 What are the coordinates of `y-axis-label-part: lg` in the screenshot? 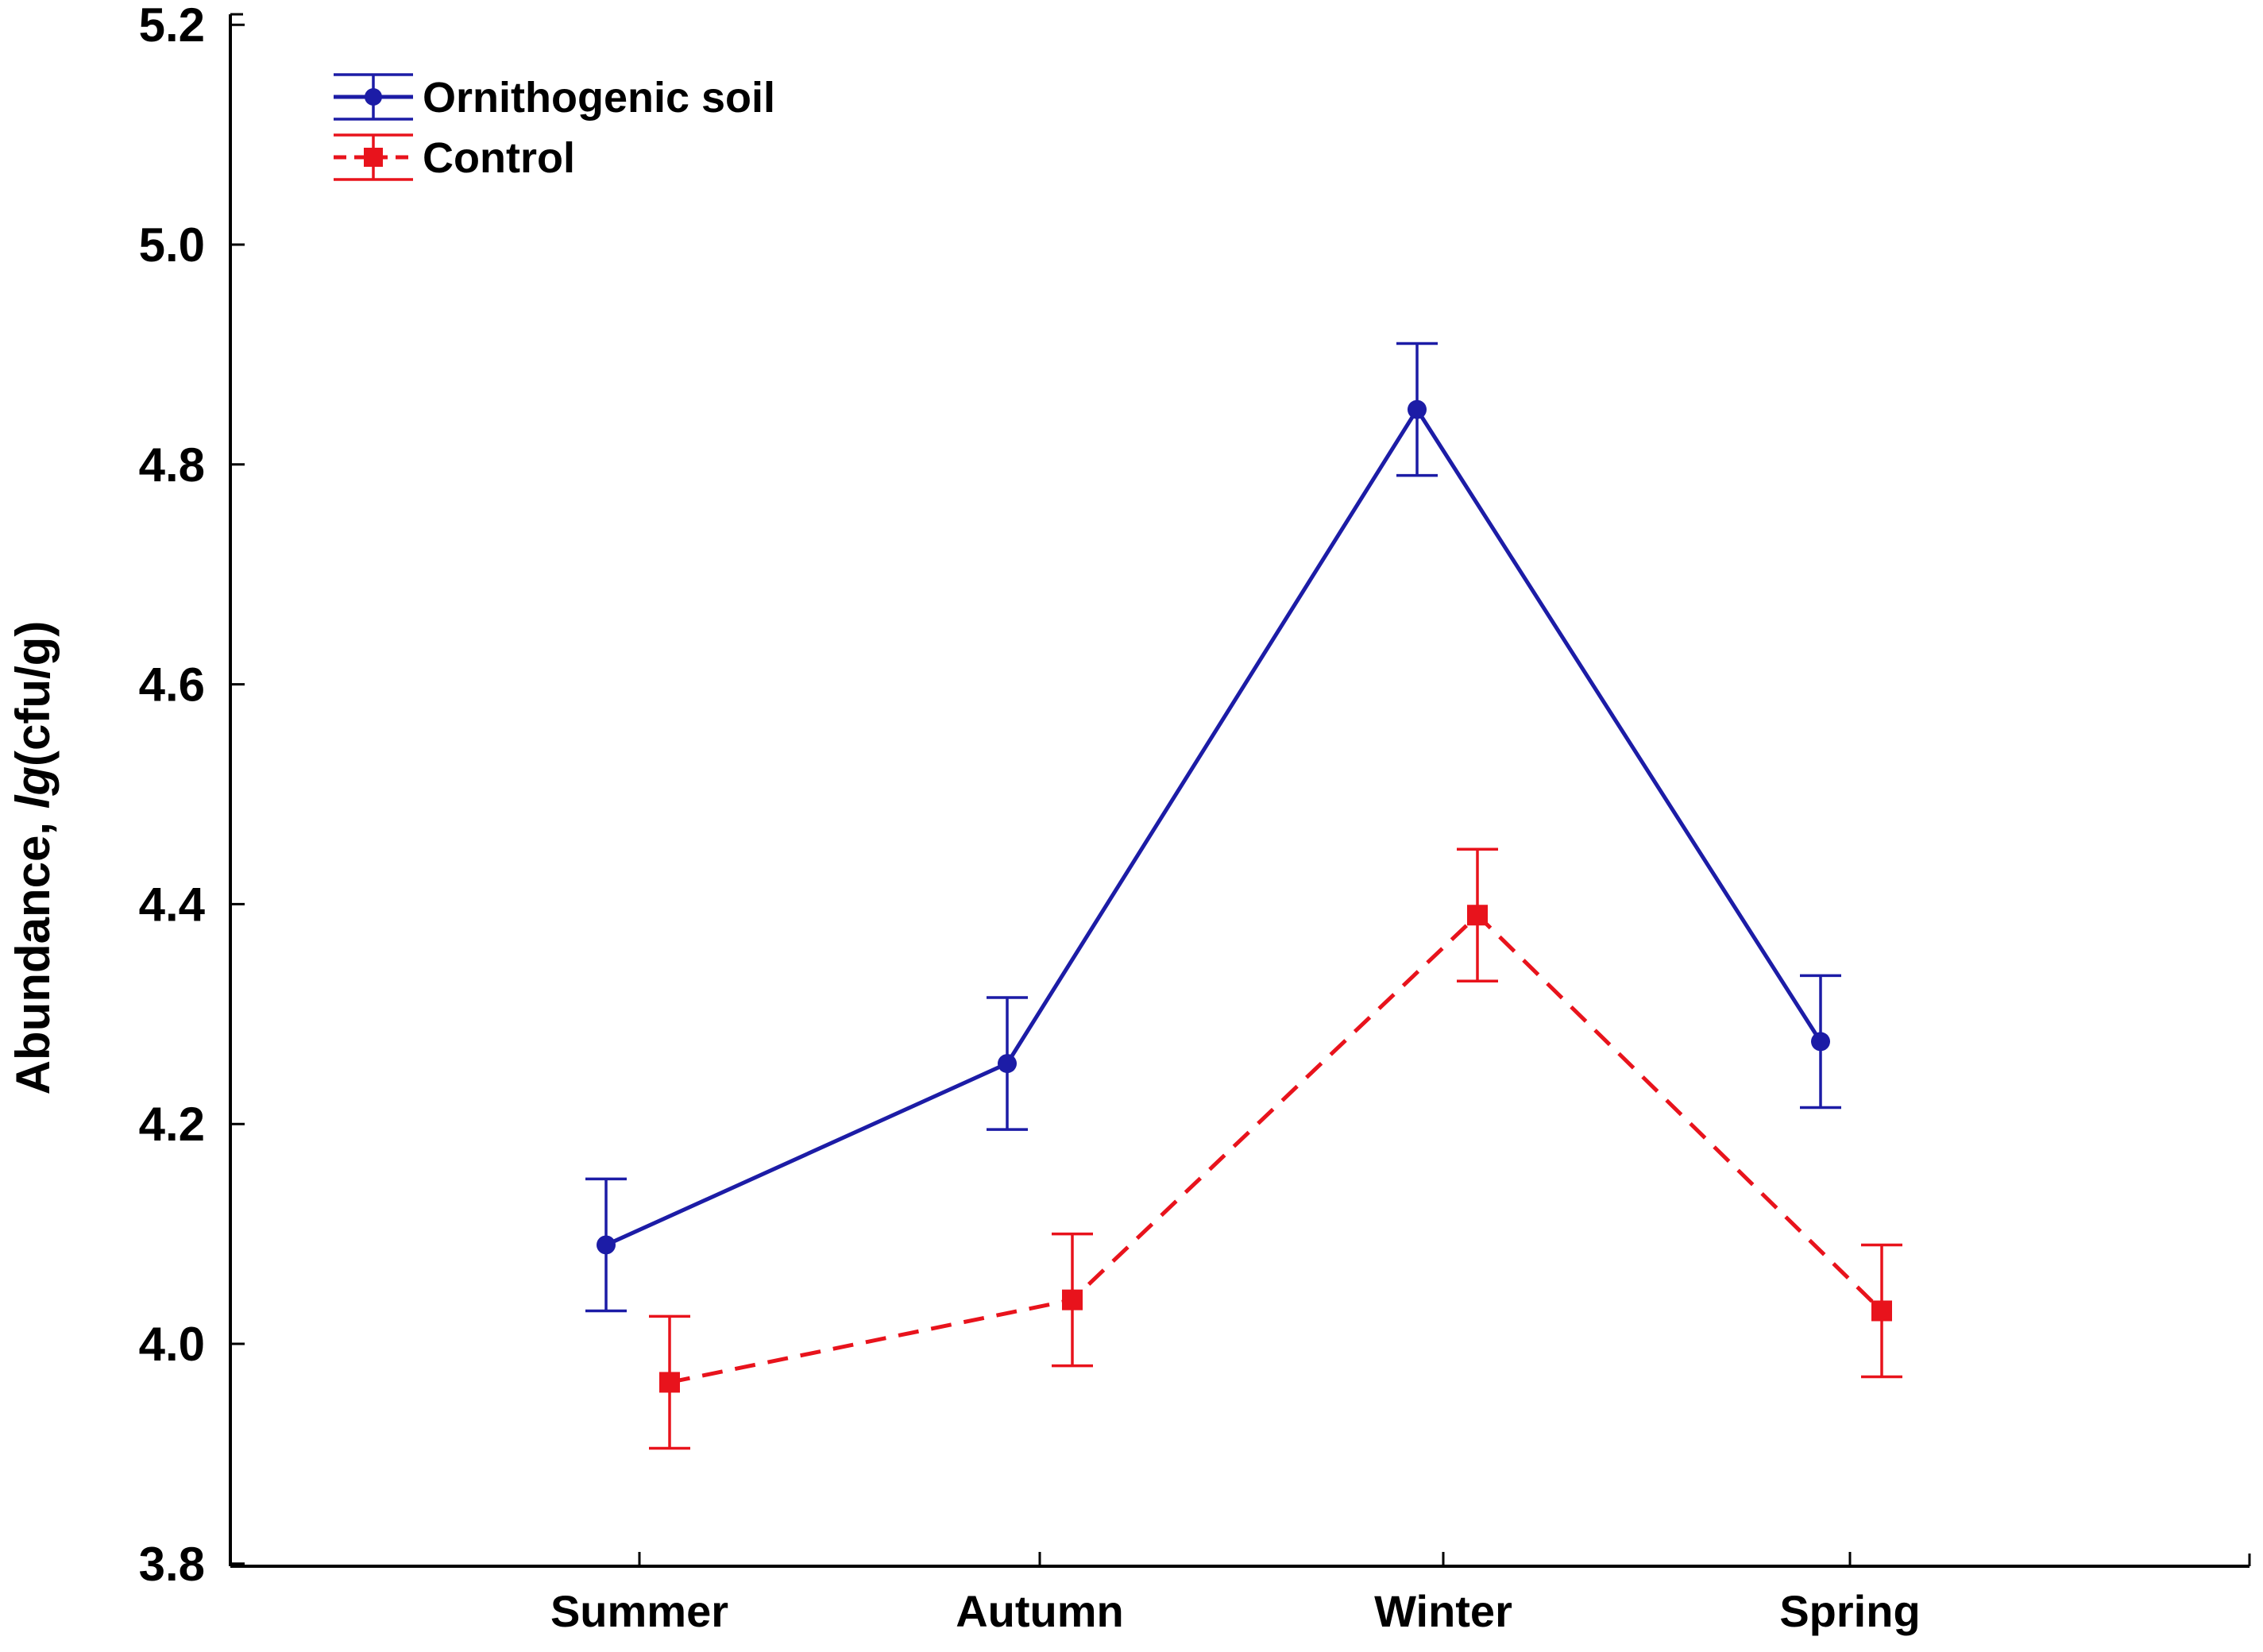 It's located at (33, 787).